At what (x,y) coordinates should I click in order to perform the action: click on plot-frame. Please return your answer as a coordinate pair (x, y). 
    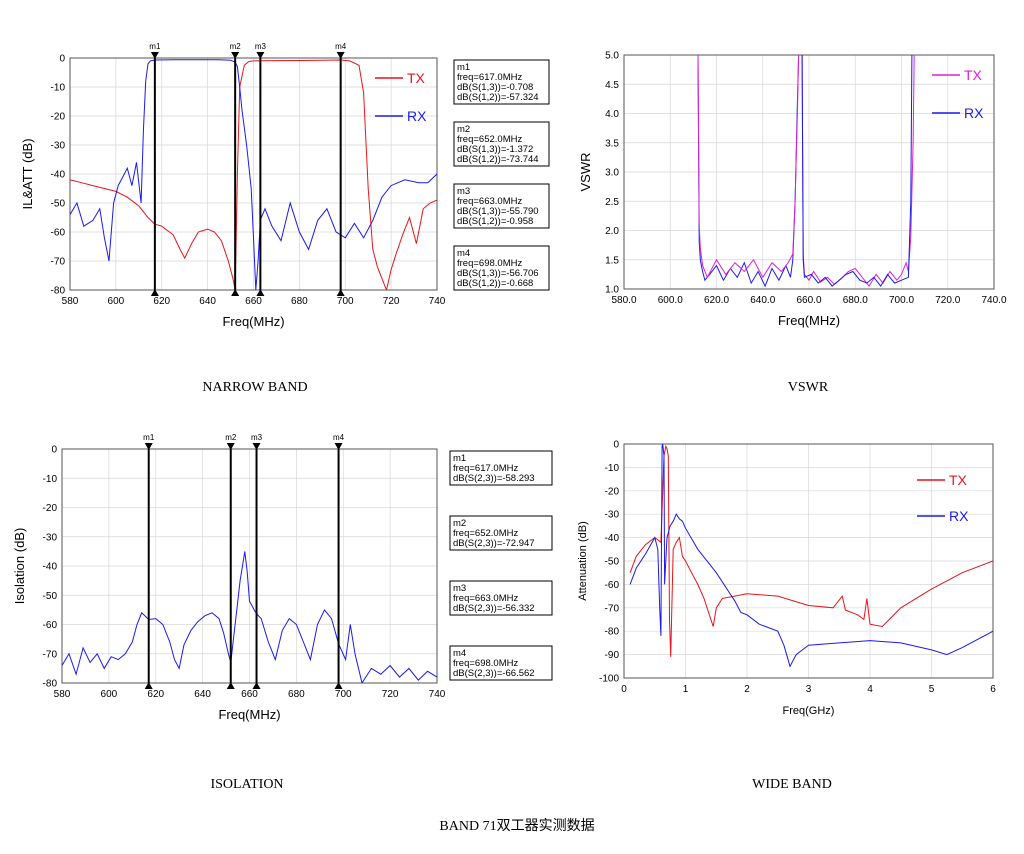
    Looking at the image, I should click on (809, 172).